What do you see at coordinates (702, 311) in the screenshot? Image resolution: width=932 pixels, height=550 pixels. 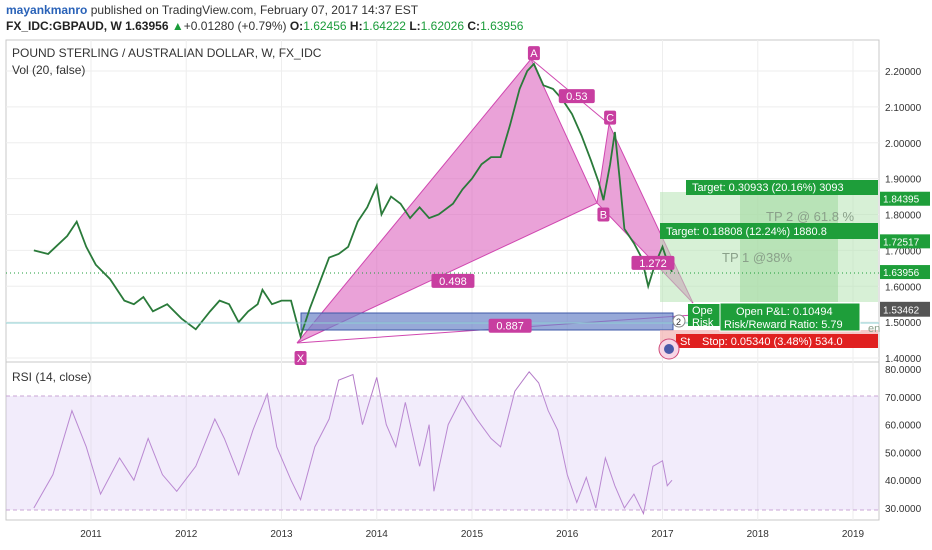 I see `open-partial: Ope` at bounding box center [702, 311].